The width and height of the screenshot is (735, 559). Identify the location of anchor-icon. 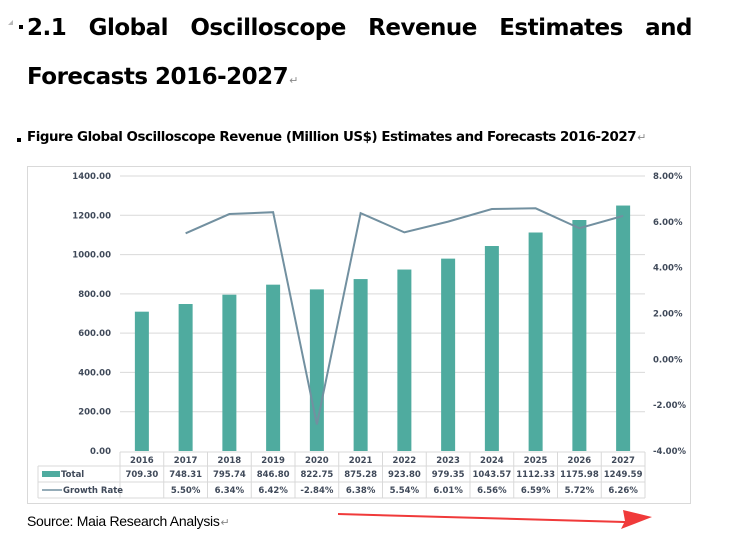
(10, 22).